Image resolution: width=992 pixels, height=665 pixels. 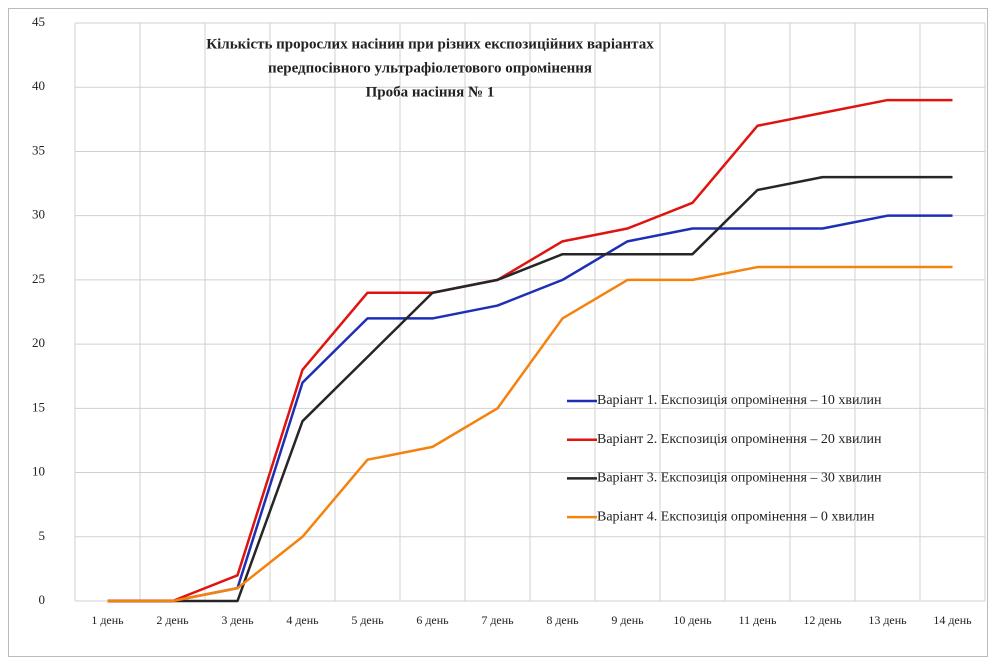 I want to click on y-tick-label: 10, so click(x=38, y=471).